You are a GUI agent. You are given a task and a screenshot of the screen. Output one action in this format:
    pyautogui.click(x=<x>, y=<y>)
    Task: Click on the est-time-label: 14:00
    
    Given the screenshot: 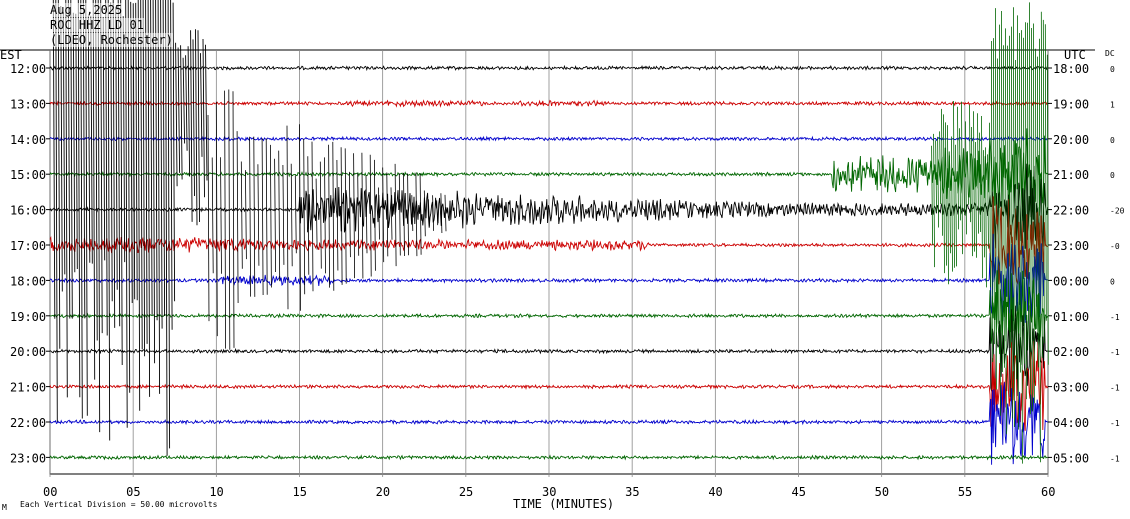 What is the action you would take?
    pyautogui.click(x=28, y=140)
    